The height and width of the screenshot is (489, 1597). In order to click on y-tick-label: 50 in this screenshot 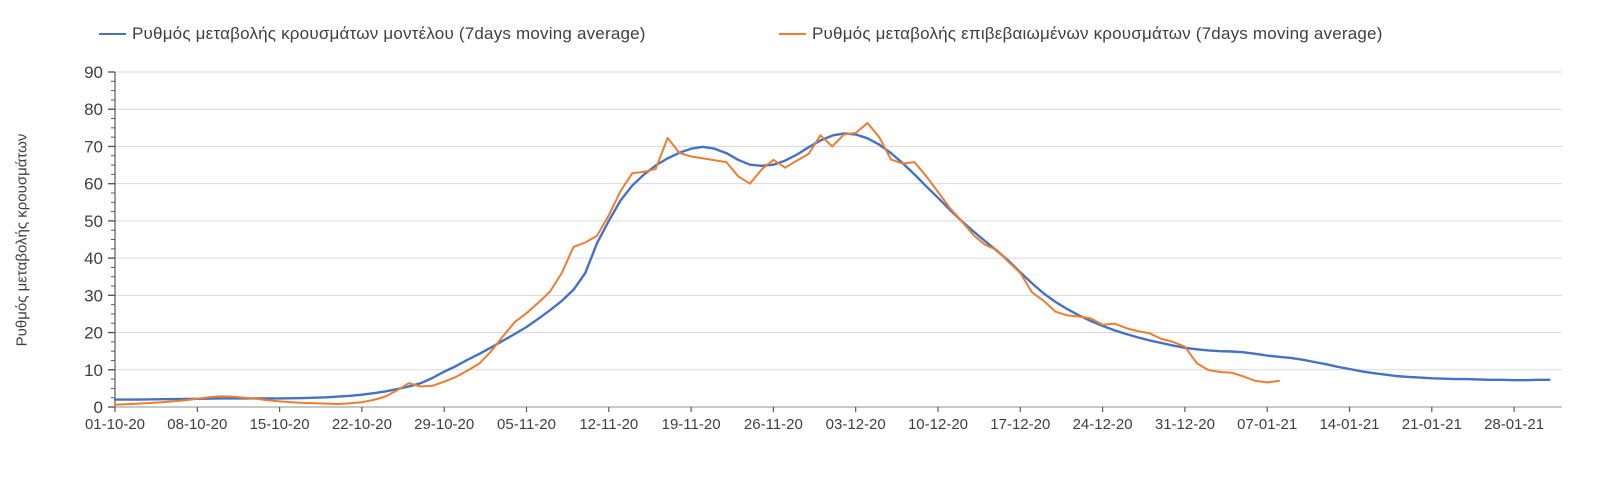, I will do `click(93, 221)`.